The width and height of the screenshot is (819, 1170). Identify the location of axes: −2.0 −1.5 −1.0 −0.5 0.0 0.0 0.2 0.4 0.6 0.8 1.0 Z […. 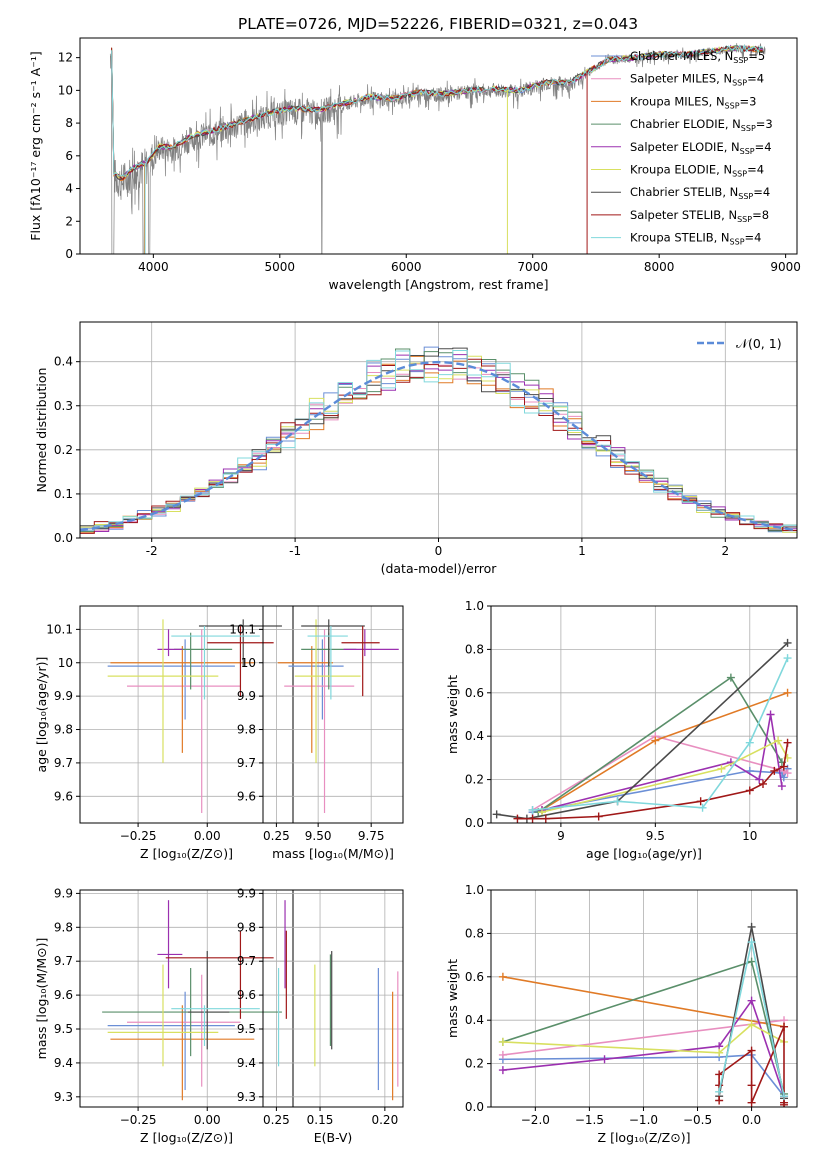
(621, 1014).